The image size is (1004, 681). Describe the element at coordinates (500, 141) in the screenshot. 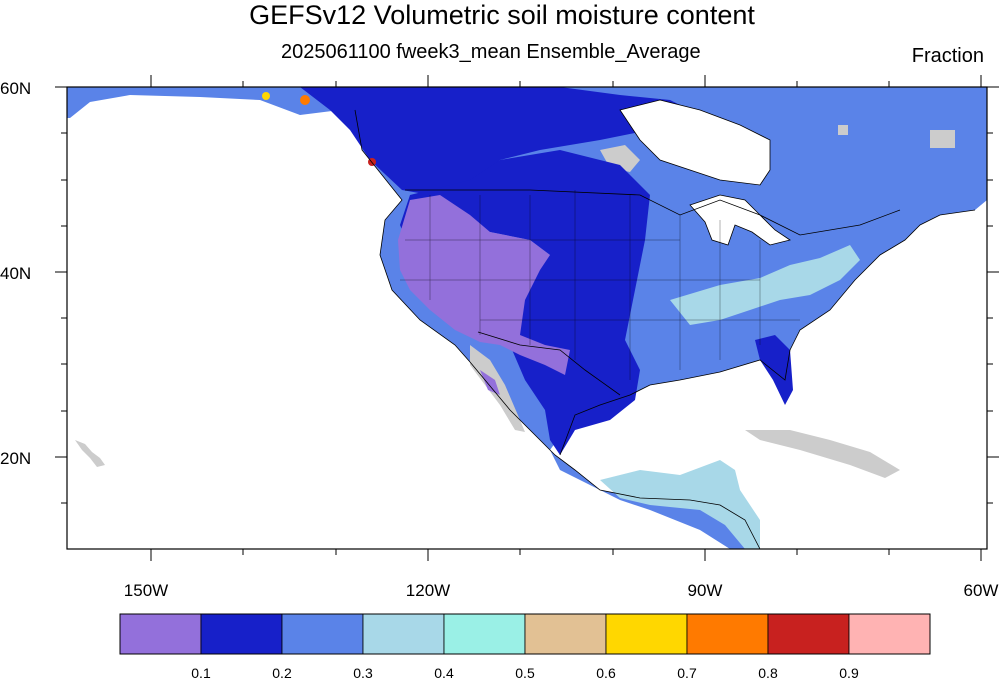

I see `low-moisture-northern-belt` at that location.